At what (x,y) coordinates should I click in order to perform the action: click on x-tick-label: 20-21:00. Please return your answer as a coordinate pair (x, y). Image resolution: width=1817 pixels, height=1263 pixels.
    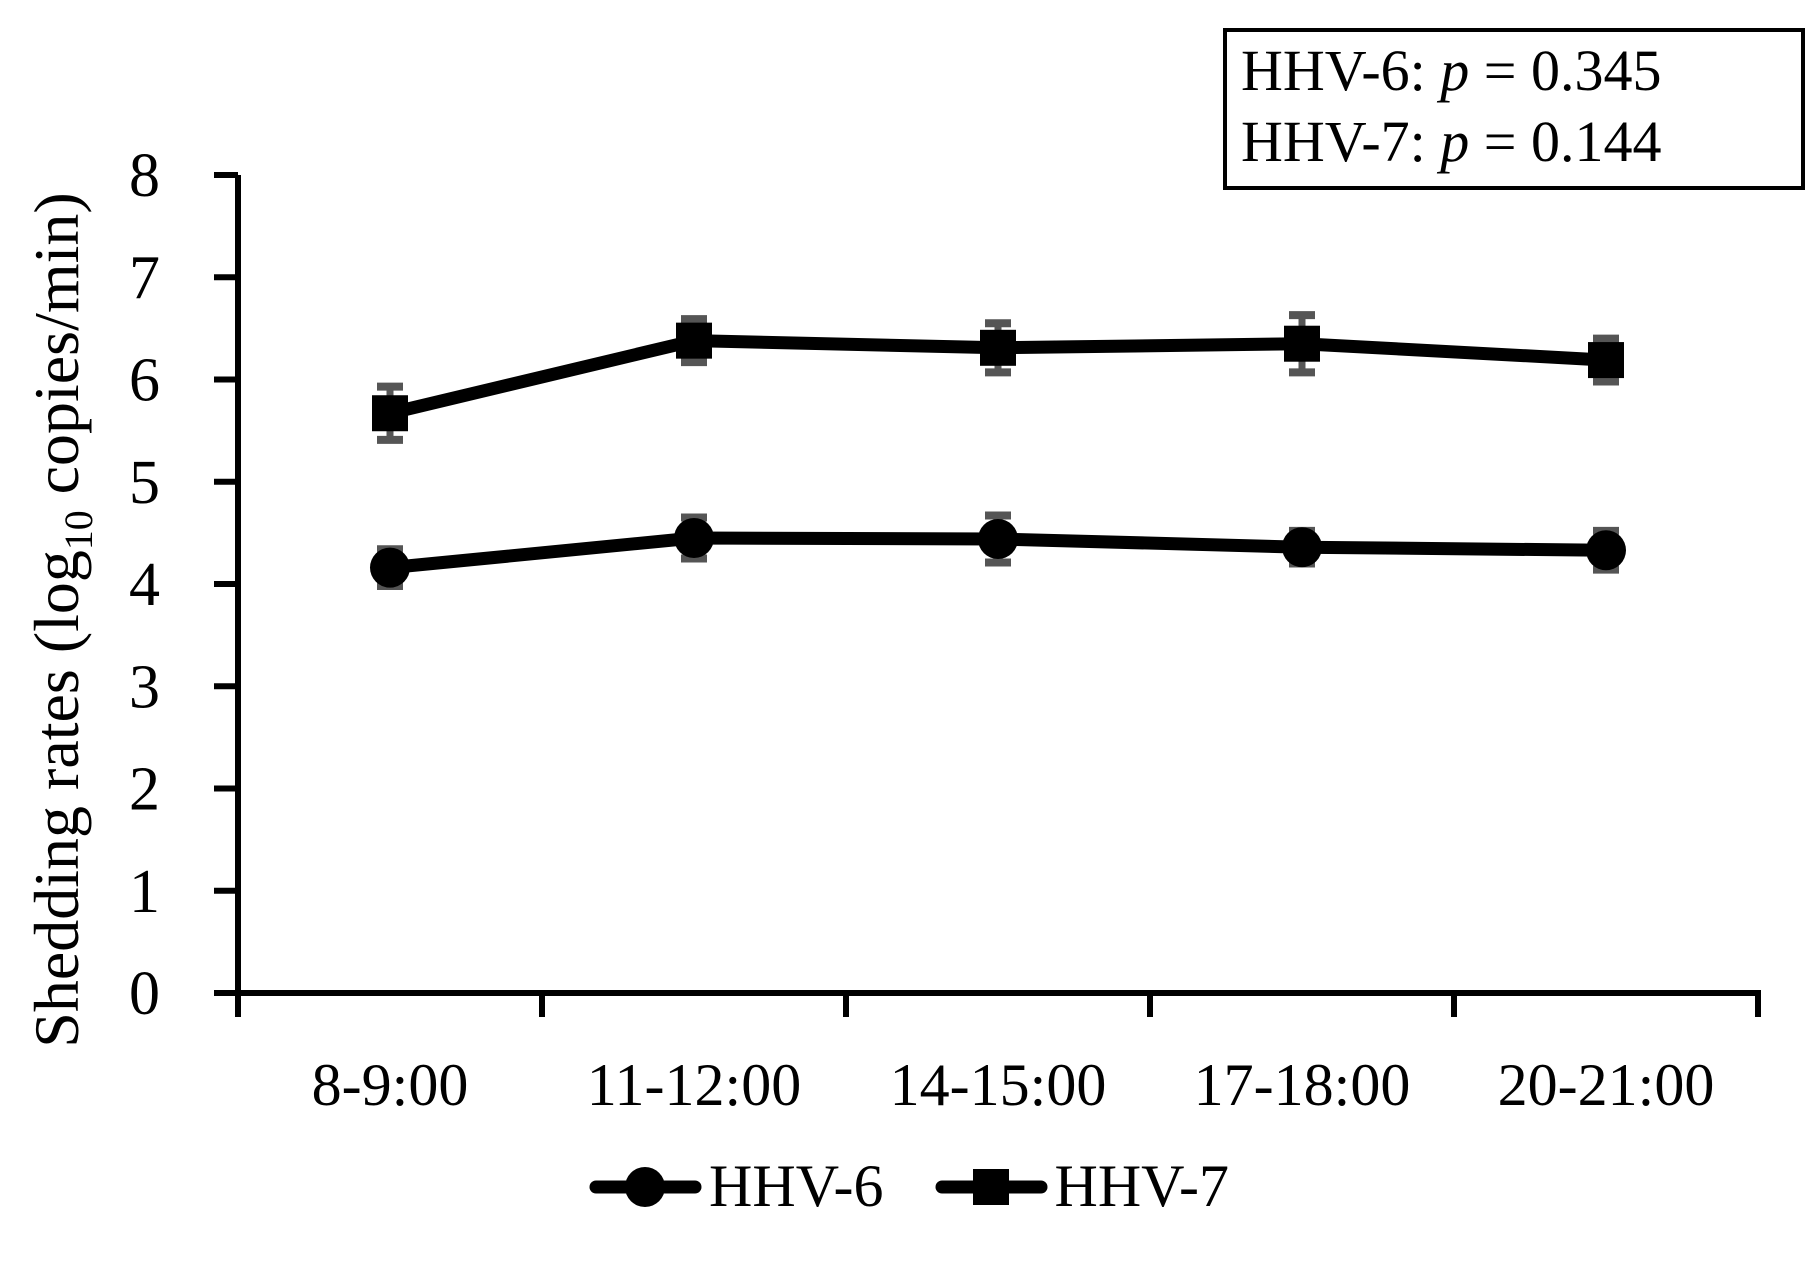
    Looking at the image, I should click on (1606, 1085).